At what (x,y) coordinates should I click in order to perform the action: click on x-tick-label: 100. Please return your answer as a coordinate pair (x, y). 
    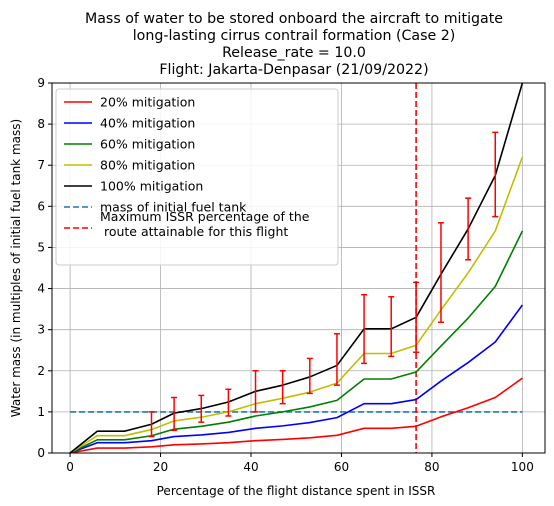
    Looking at the image, I should click on (522, 467).